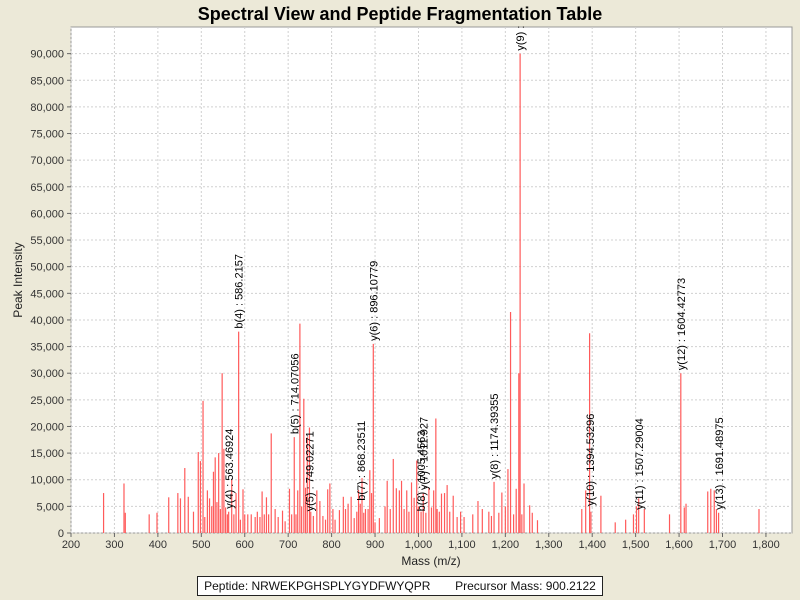 The width and height of the screenshot is (800, 600). Describe the element at coordinates (47, 241) in the screenshot. I see `y-tick-label: 55,000` at that location.